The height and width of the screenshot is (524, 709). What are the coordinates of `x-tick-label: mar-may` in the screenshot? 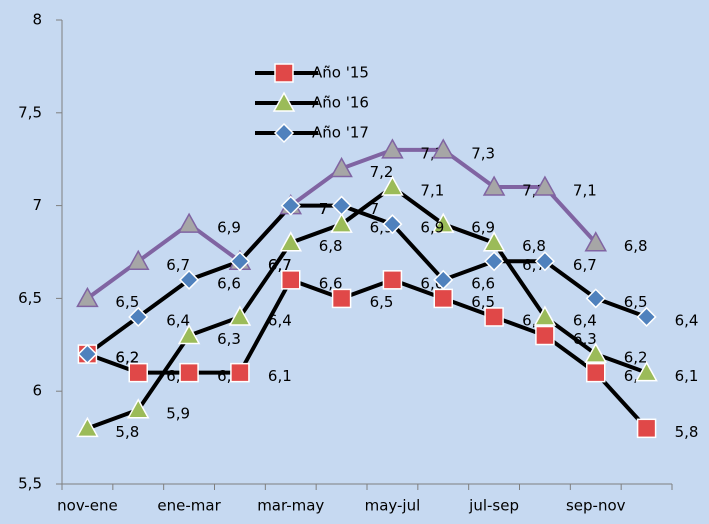 It's located at (290, 506).